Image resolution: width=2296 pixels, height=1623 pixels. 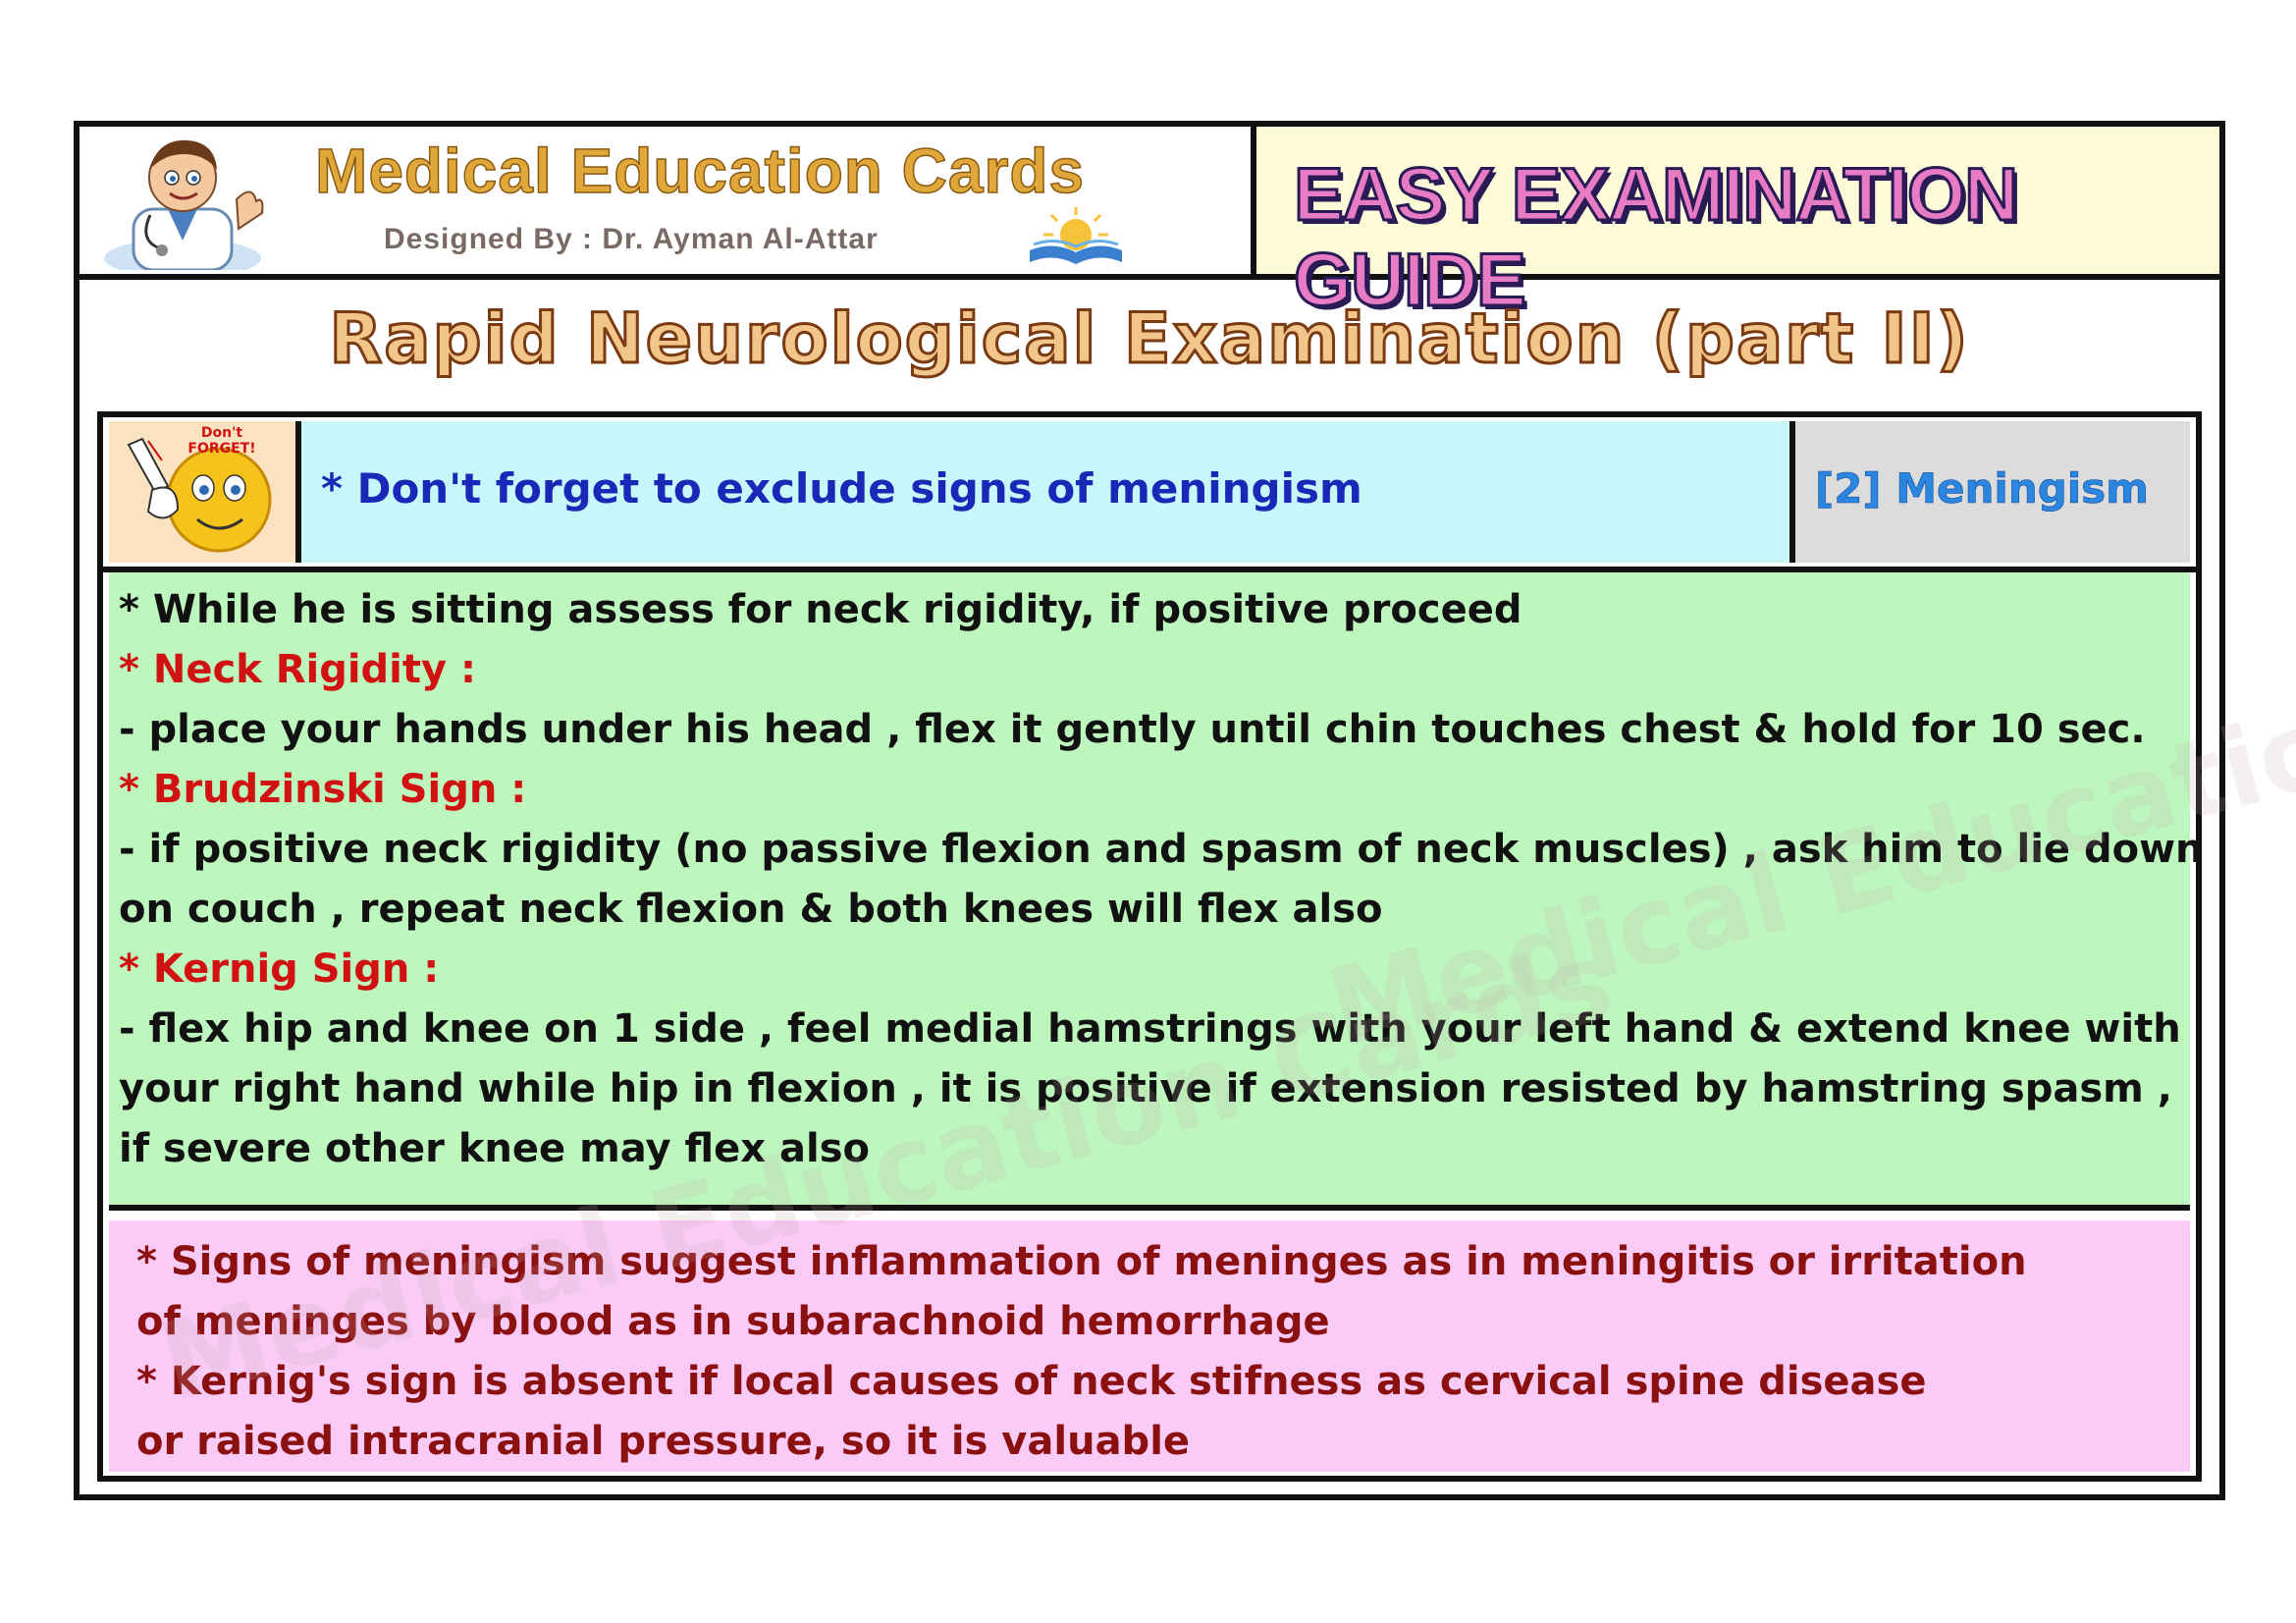 What do you see at coordinates (1149, 339) in the screenshot?
I see `page-title: Rapid Neurological Examination (part II)` at bounding box center [1149, 339].